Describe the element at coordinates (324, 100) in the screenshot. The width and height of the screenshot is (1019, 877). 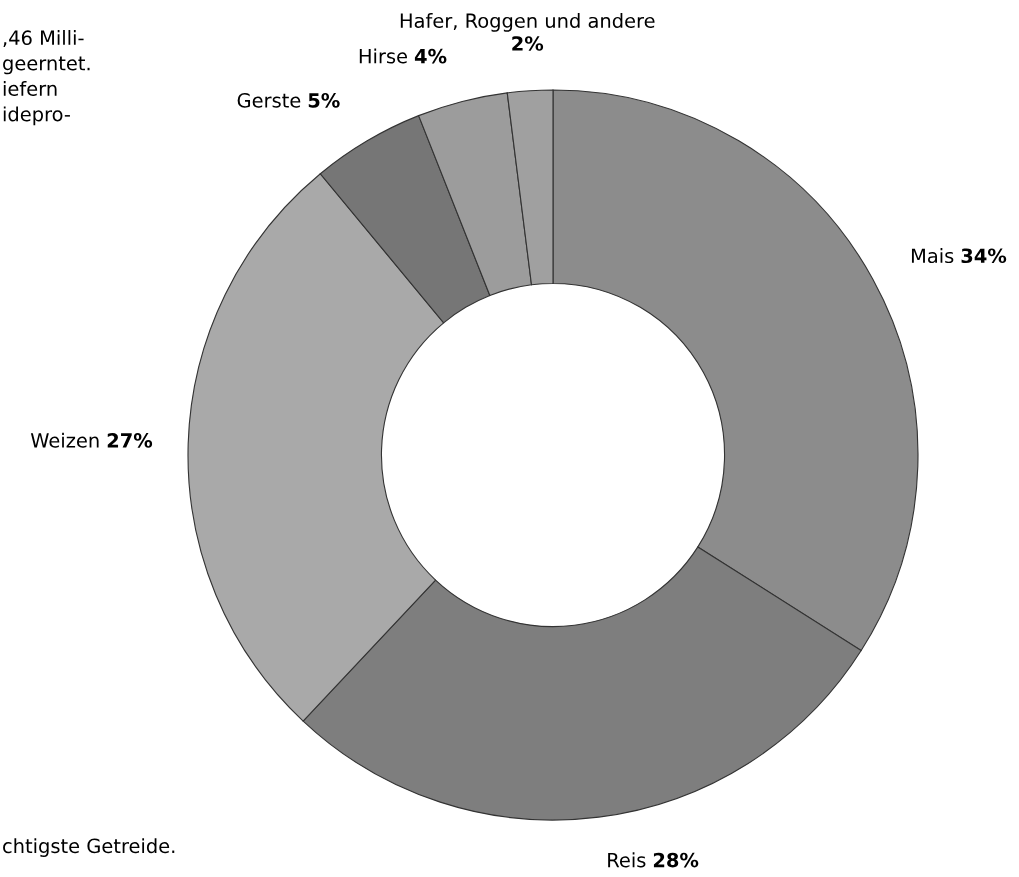
I see `data-label: 5%` at that location.